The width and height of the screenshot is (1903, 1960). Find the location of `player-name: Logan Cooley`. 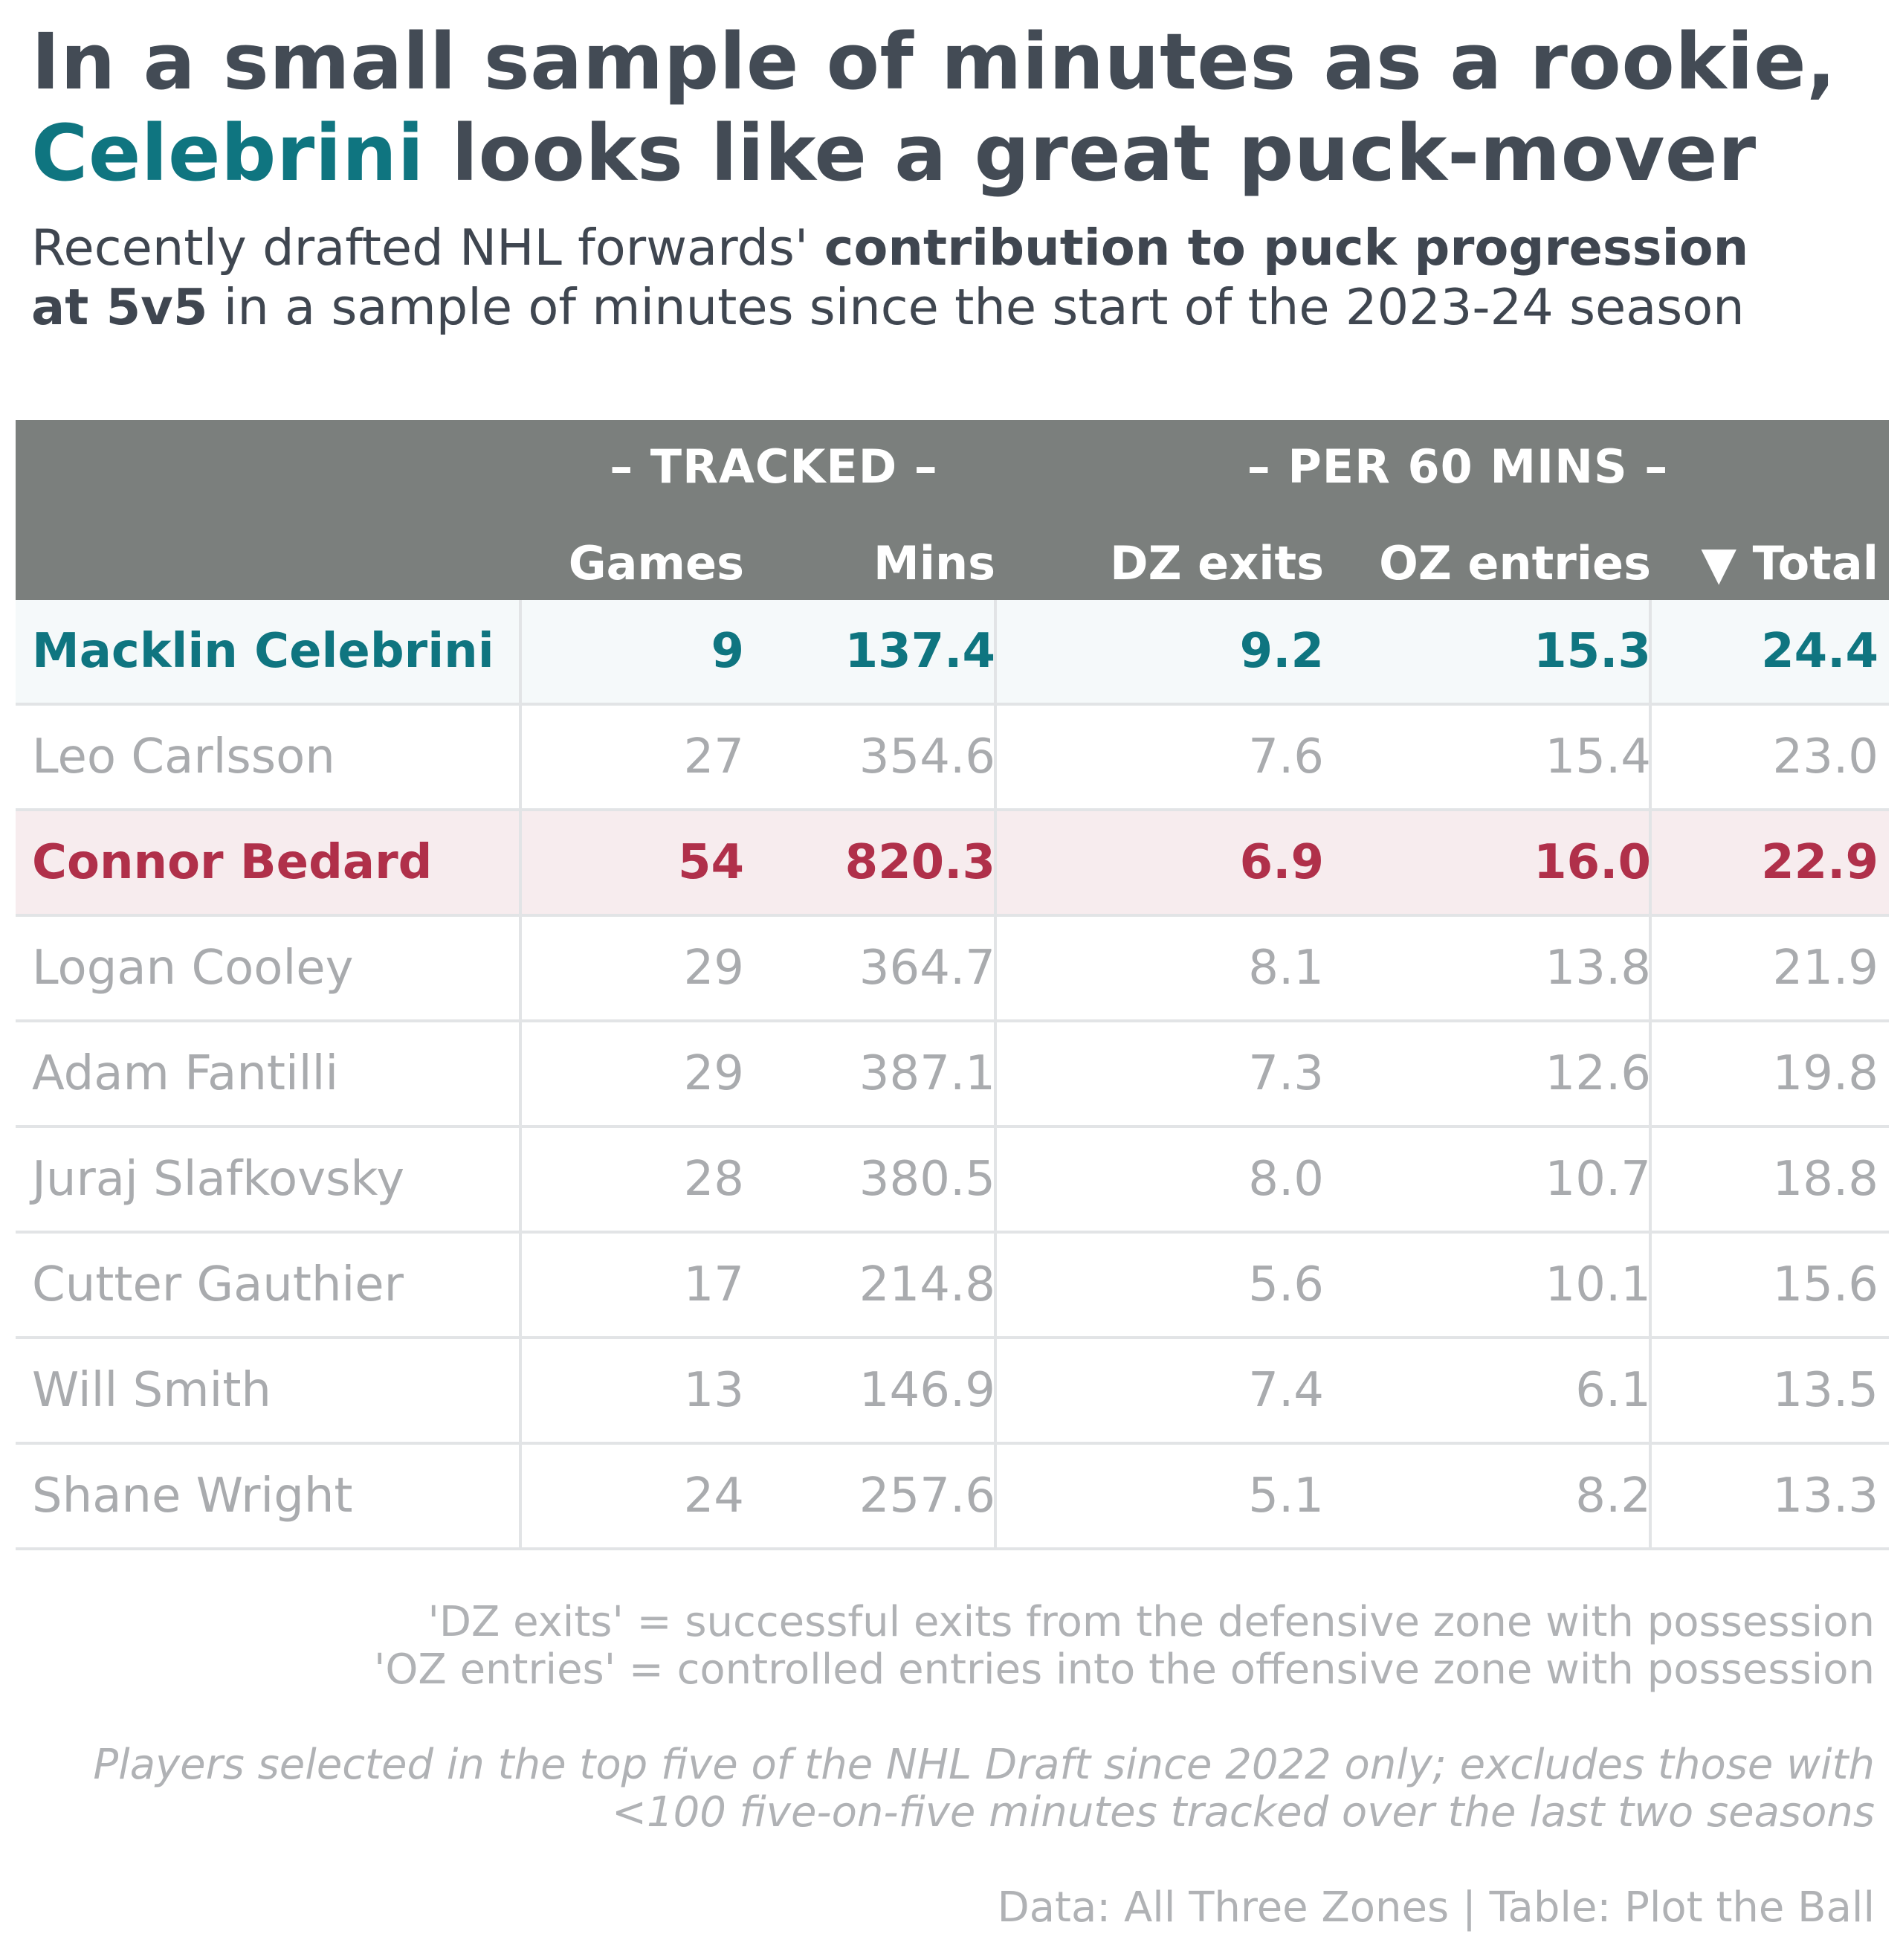

player-name: Logan Cooley is located at coordinates (193, 968).